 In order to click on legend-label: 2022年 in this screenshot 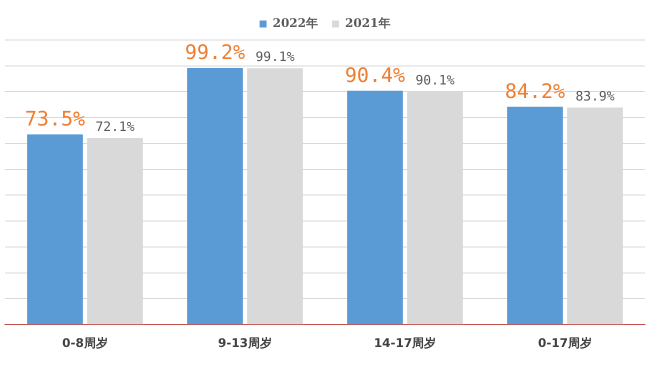, I will do `click(295, 23)`.